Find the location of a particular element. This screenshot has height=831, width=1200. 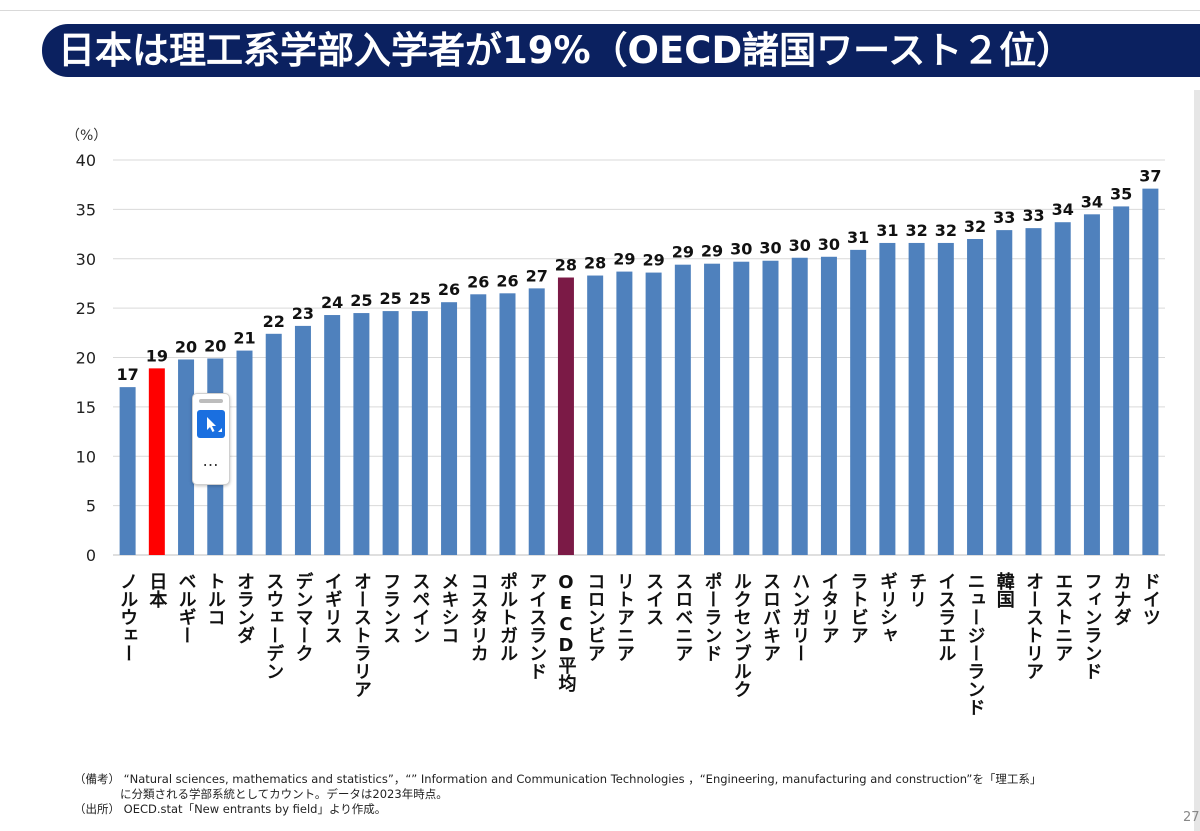

data-label: 23 is located at coordinates (303, 313).